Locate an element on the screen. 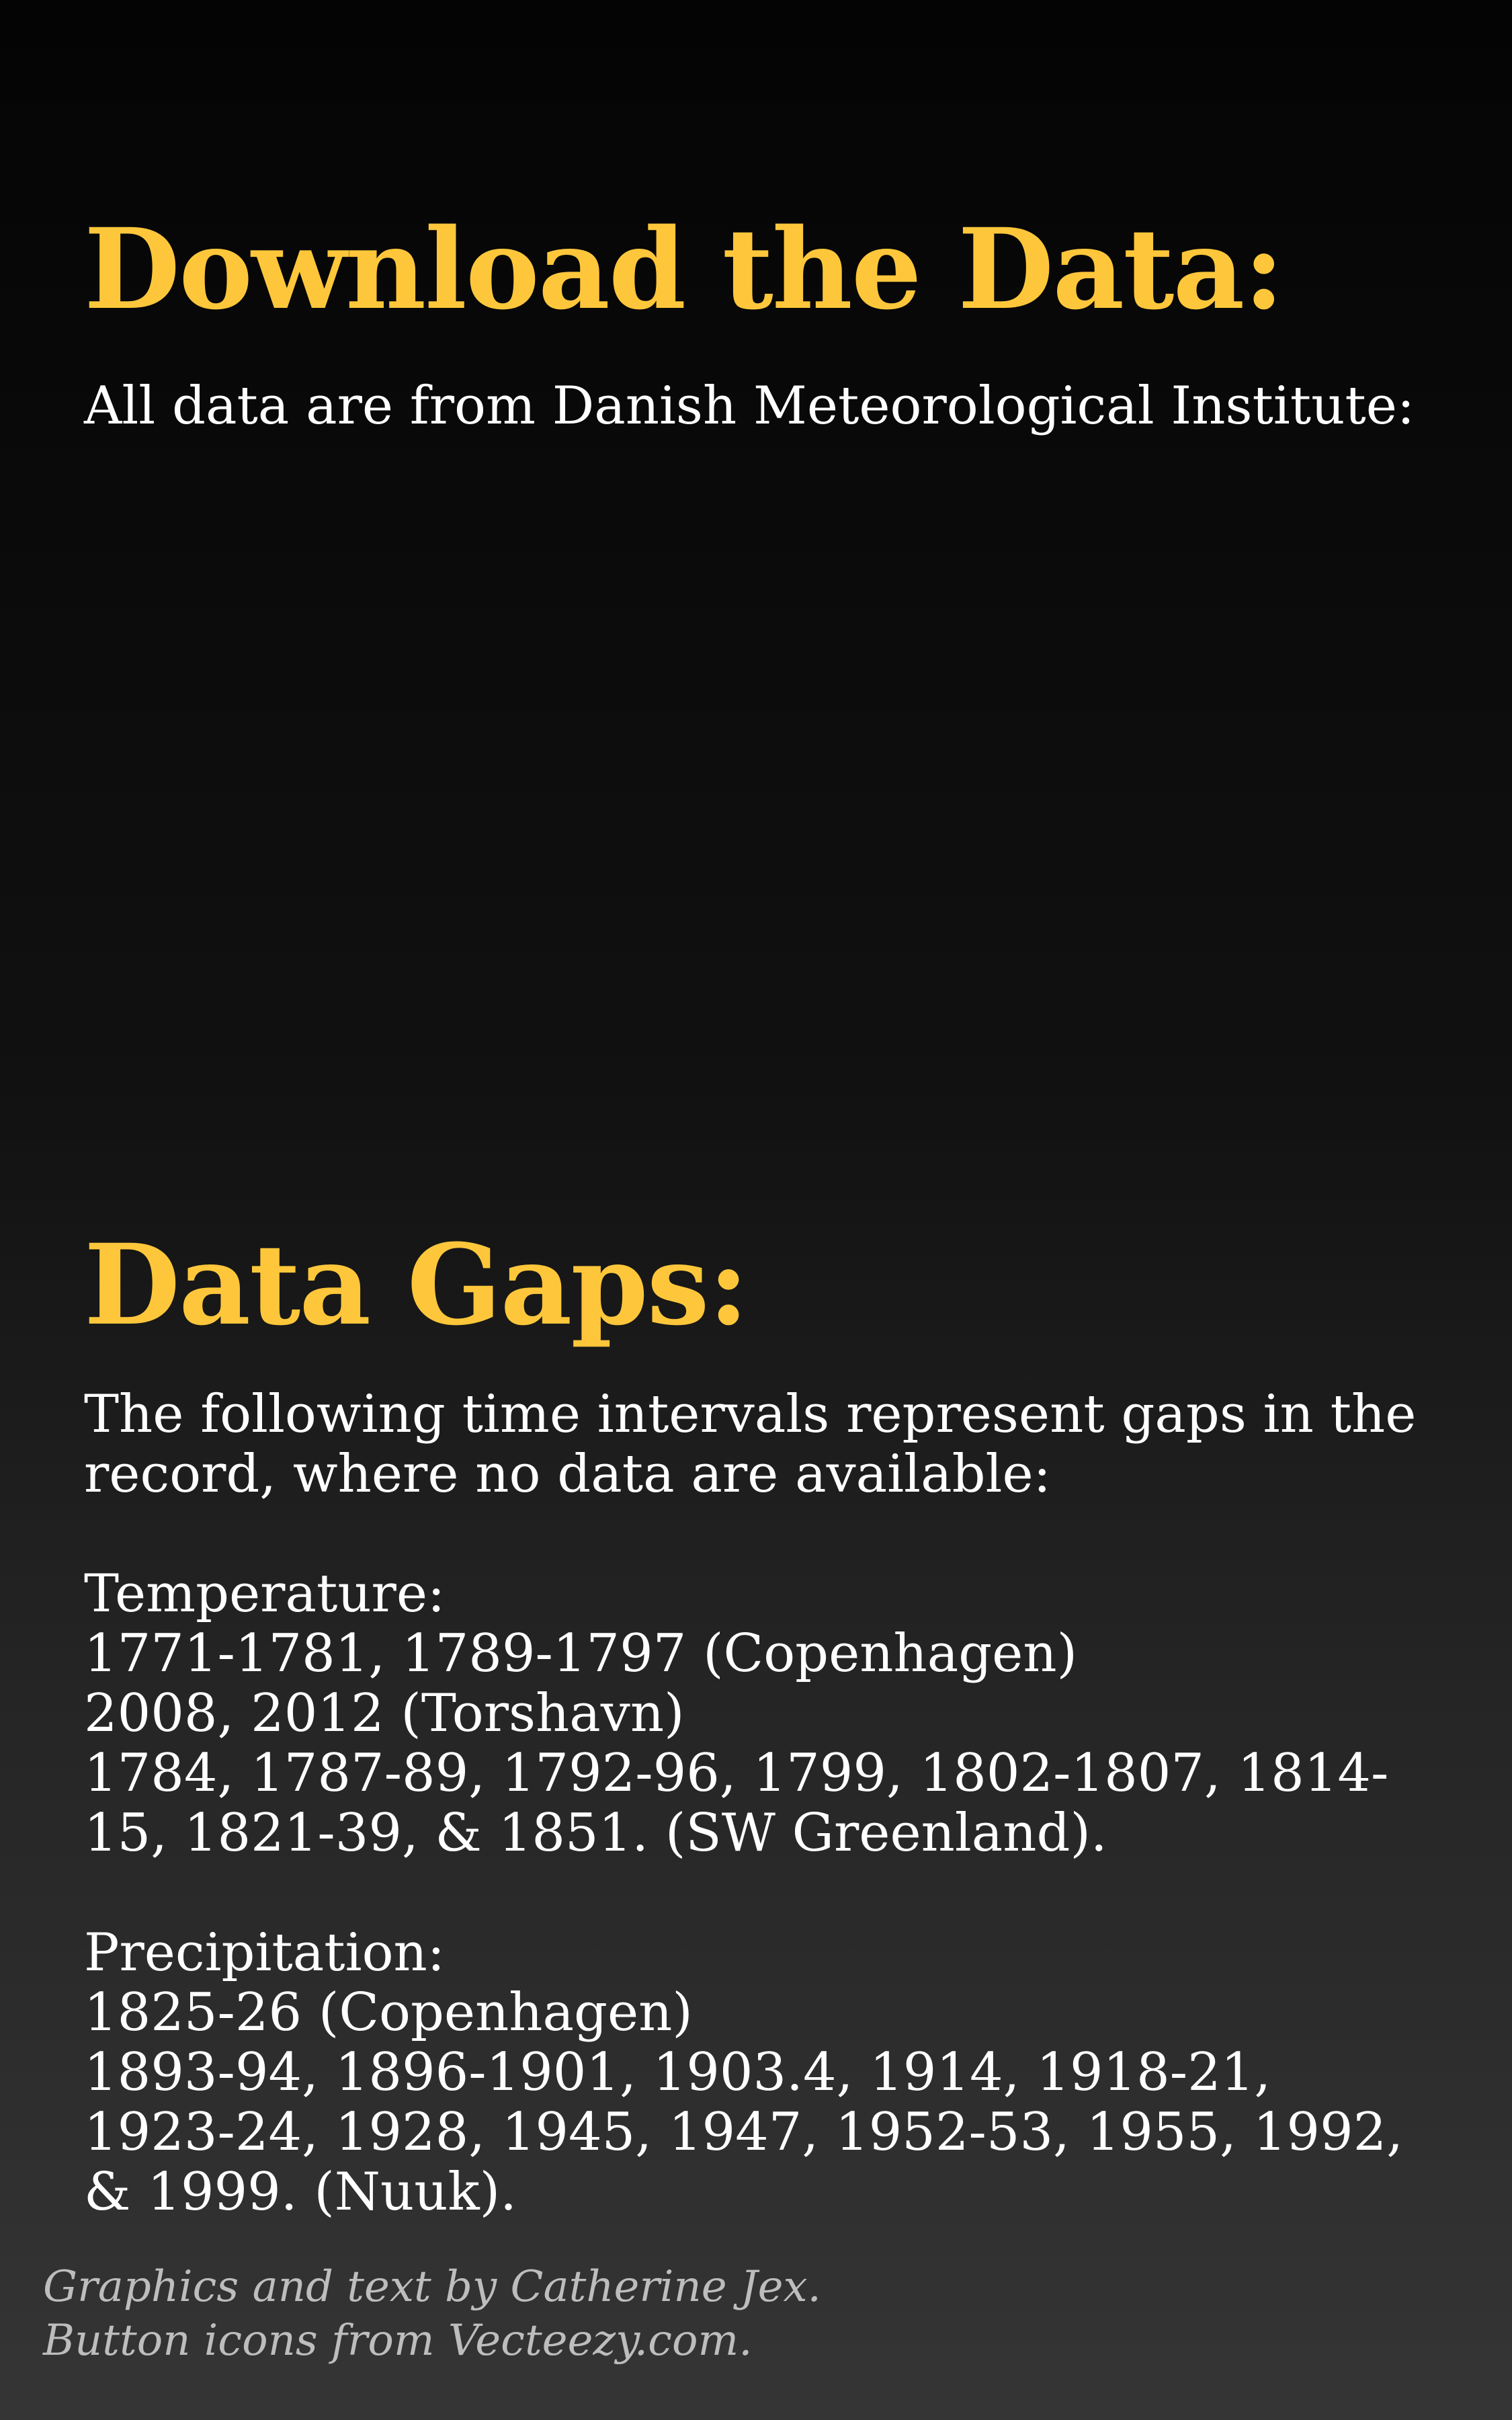  credits-icons: Button icons from Vecteezy.com. is located at coordinates (398, 2341).